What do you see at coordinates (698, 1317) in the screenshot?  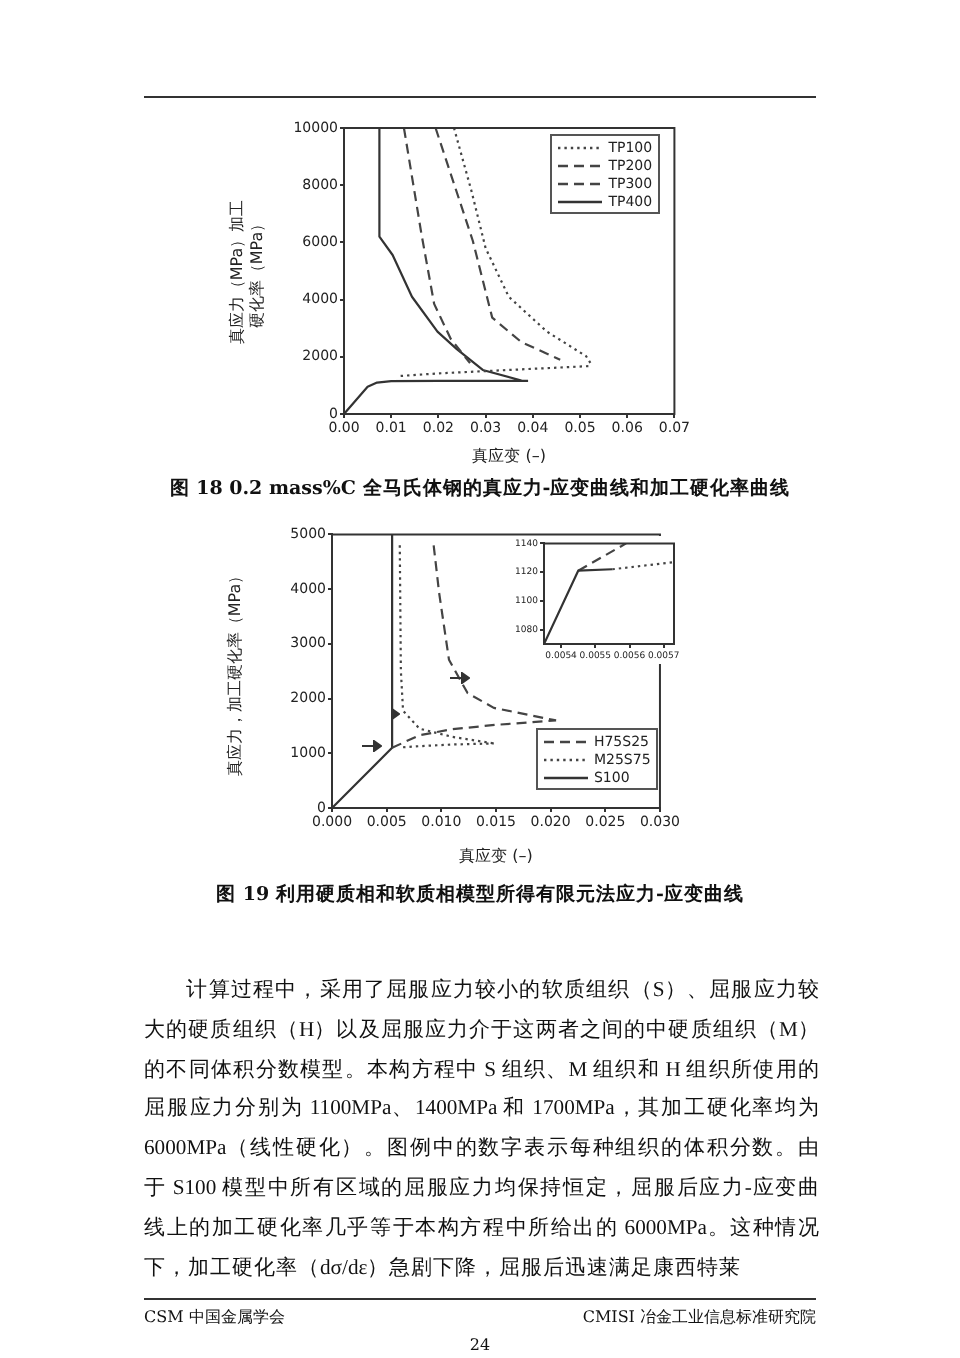 I see `text: CMISI 冶金工业信息标准研究院` at bounding box center [698, 1317].